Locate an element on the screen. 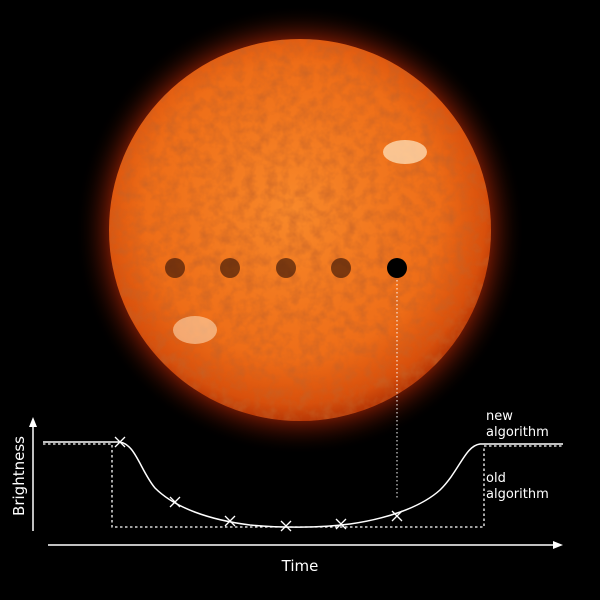 The width and height of the screenshot is (600, 600). old-algorithm-curve is located at coordinates (303, 485).